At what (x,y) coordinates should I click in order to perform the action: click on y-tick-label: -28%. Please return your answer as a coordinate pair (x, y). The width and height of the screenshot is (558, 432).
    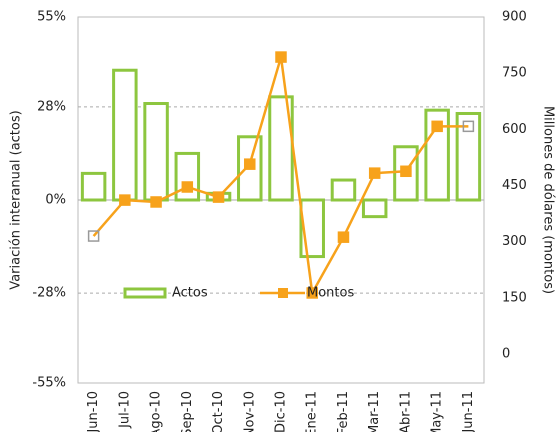
    Looking at the image, I should click on (49, 293).